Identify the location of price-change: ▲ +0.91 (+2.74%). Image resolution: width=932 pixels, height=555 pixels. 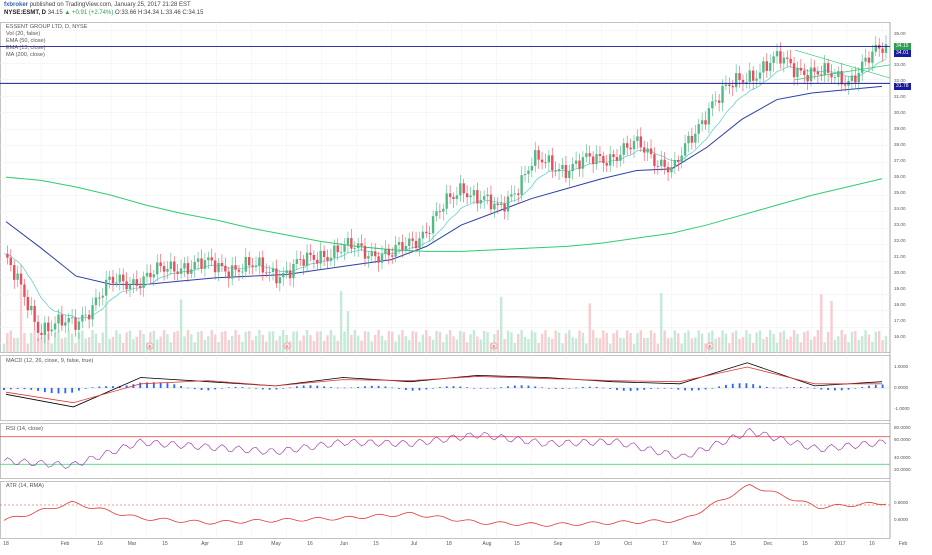
(89, 13).